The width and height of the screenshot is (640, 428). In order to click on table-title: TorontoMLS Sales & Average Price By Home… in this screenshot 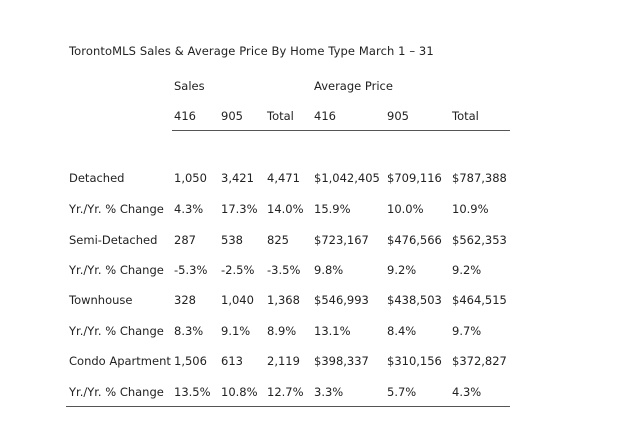, I will do `click(251, 51)`.